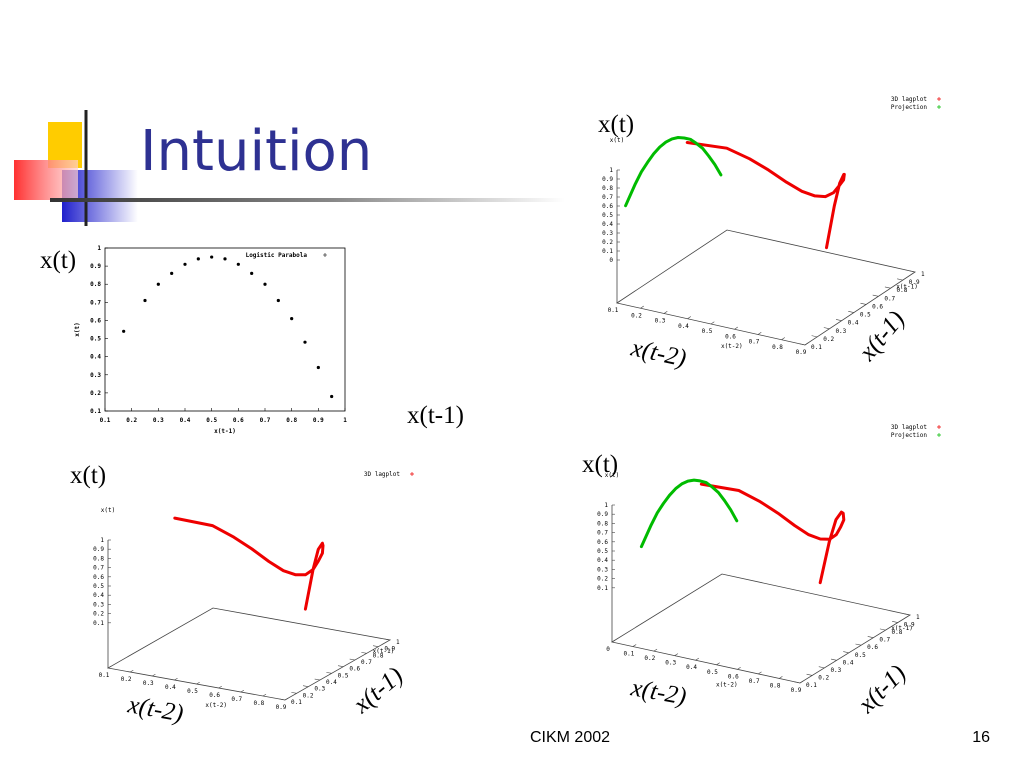 The height and width of the screenshot is (768, 1024). I want to click on footer-venue: CIKM 2002, so click(570, 737).